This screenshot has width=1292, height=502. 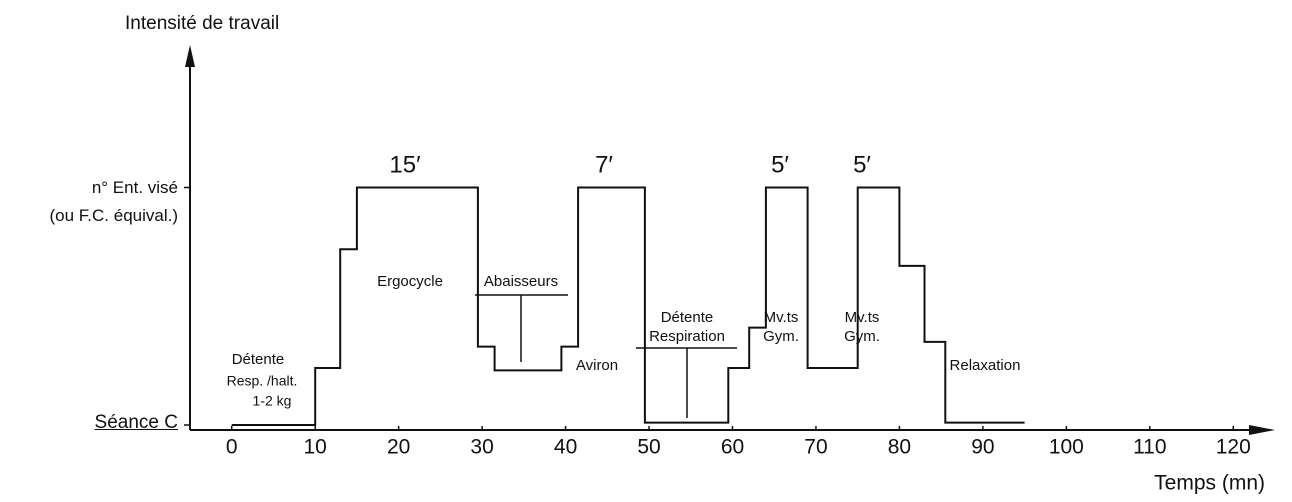 I want to click on x-tick-label: 90, so click(x=982, y=447).